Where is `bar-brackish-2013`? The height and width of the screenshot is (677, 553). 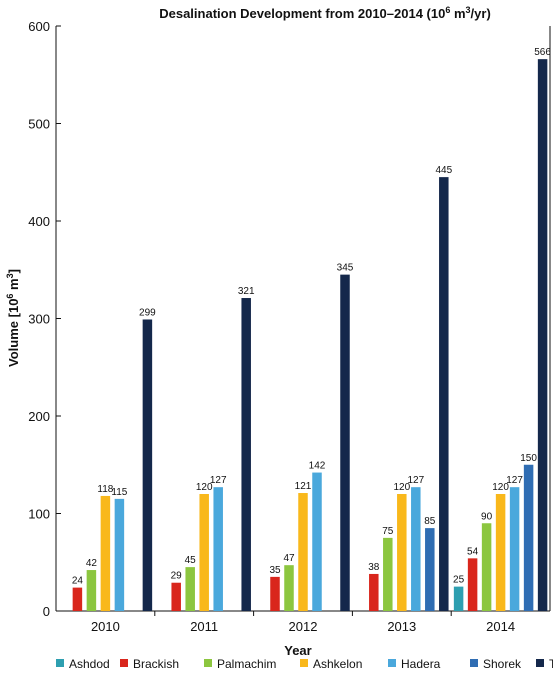 bar-brackish-2013 is located at coordinates (374, 592).